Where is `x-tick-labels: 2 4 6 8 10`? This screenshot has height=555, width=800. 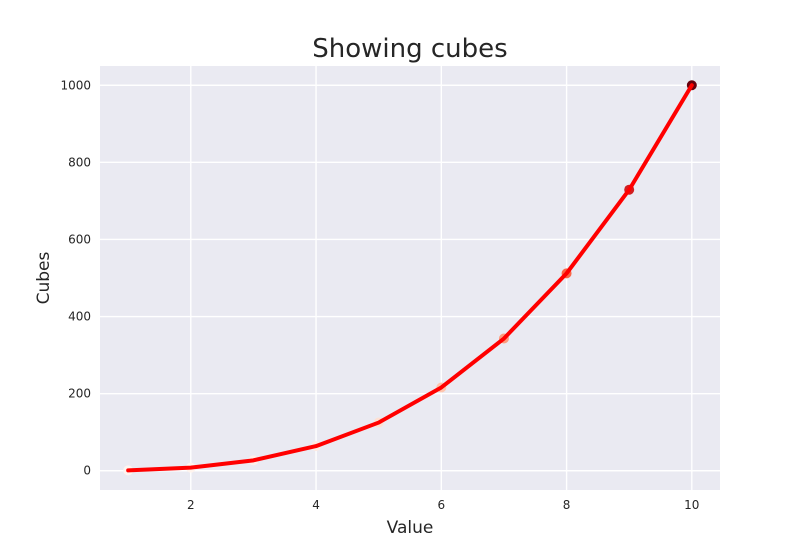
x-tick-labels: 2 4 6 8 10 is located at coordinates (443, 505).